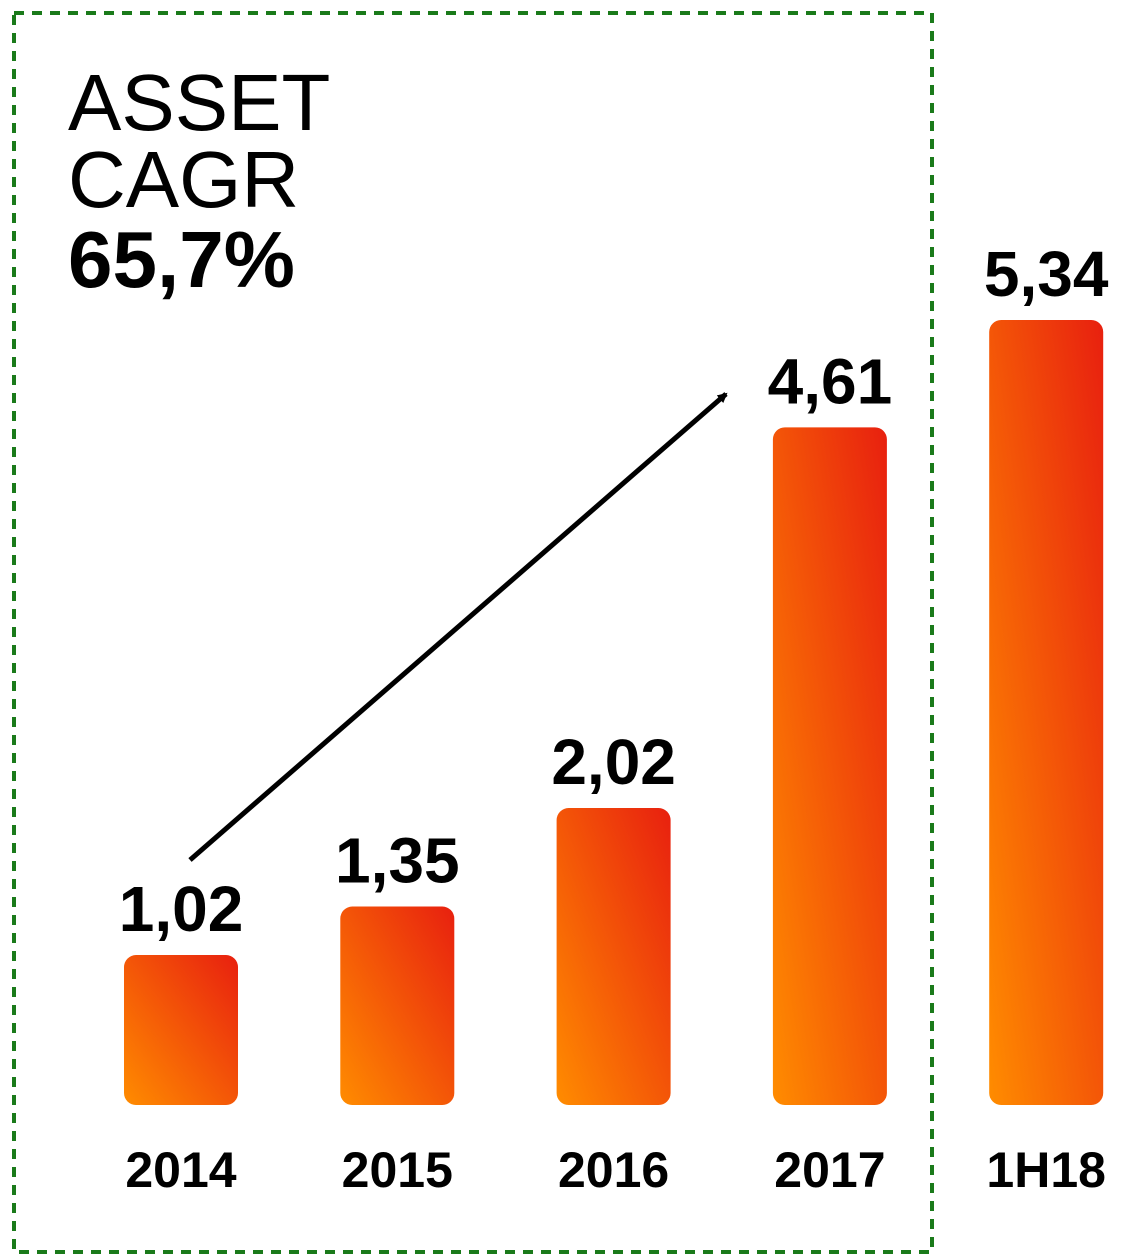 The height and width of the screenshot is (1255, 1121). What do you see at coordinates (199, 102) in the screenshot?
I see `annotation: ASSET` at bounding box center [199, 102].